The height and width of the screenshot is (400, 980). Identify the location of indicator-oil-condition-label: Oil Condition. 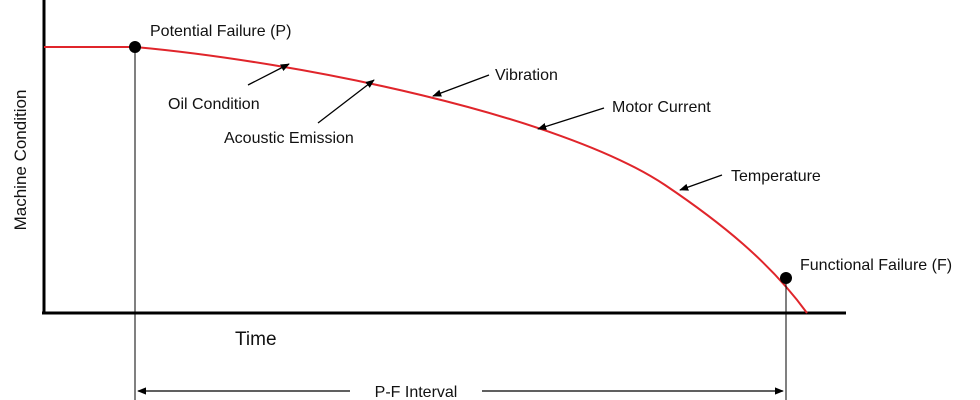
(214, 104).